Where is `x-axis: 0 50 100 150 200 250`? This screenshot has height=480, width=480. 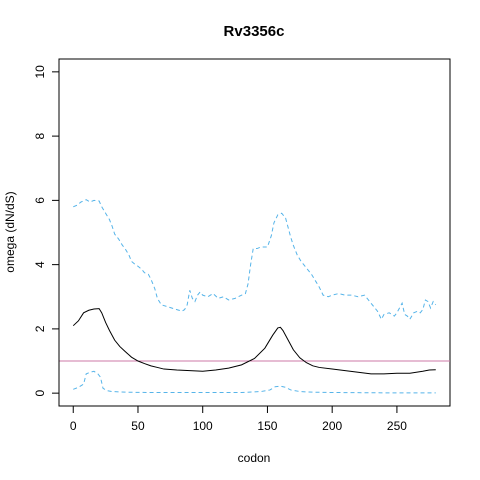
x-axis: 0 50 100 150 200 250 is located at coordinates (238, 419).